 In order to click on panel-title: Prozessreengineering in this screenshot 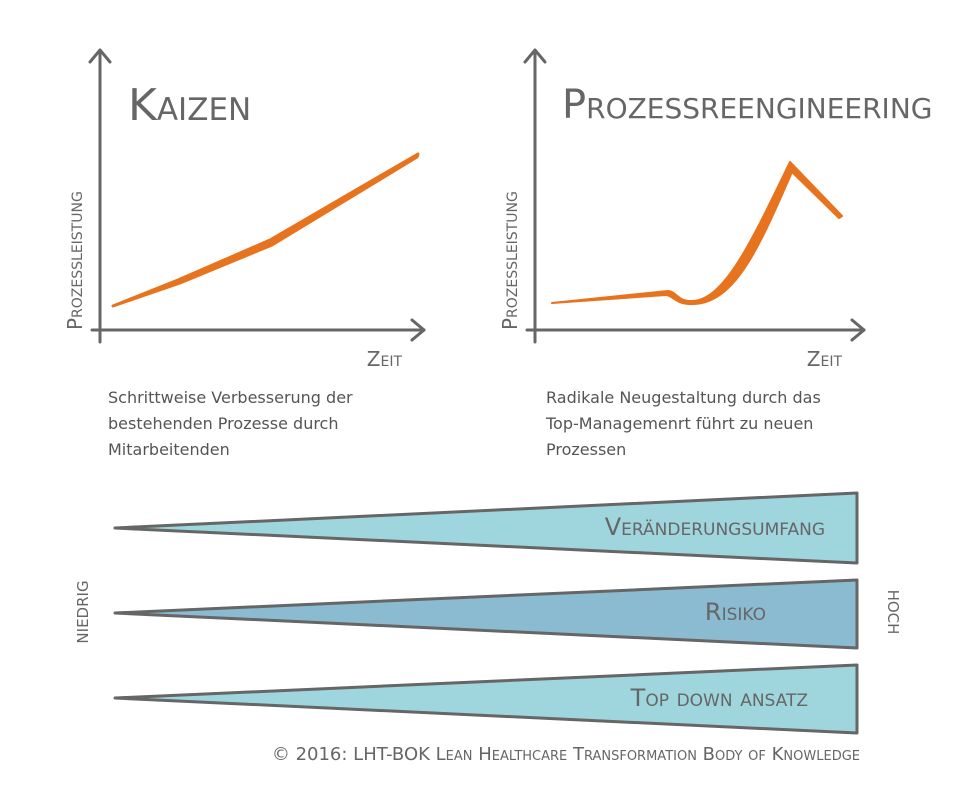, I will do `click(747, 105)`.